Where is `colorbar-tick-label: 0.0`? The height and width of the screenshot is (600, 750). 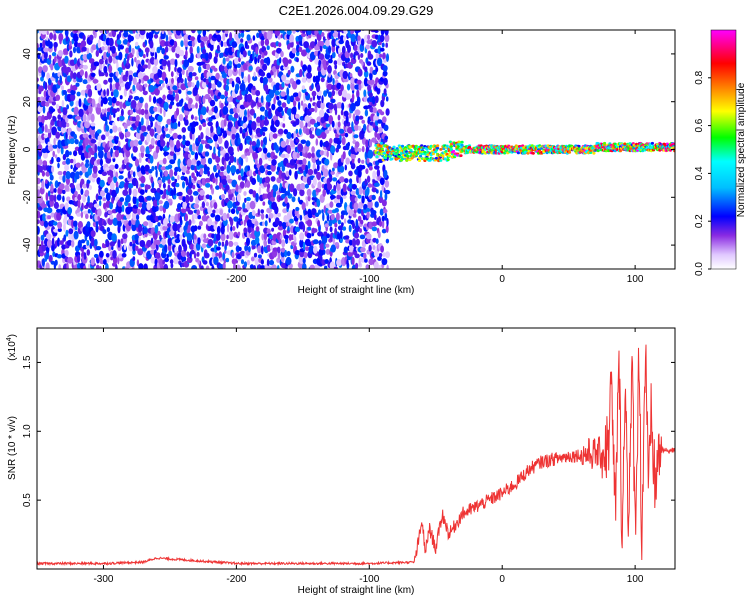
colorbar-tick-label: 0.0 is located at coordinates (699, 269).